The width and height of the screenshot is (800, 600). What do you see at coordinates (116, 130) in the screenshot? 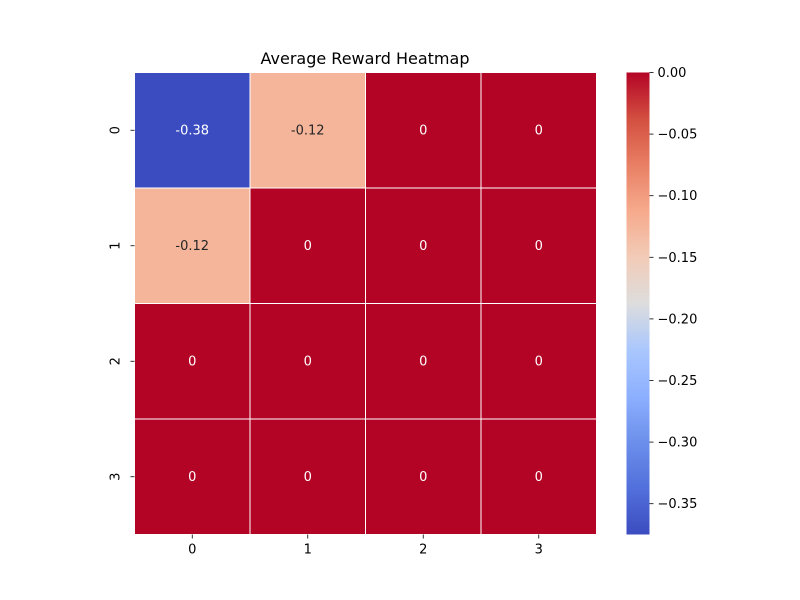
I see `y-tick-label: 0` at bounding box center [116, 130].